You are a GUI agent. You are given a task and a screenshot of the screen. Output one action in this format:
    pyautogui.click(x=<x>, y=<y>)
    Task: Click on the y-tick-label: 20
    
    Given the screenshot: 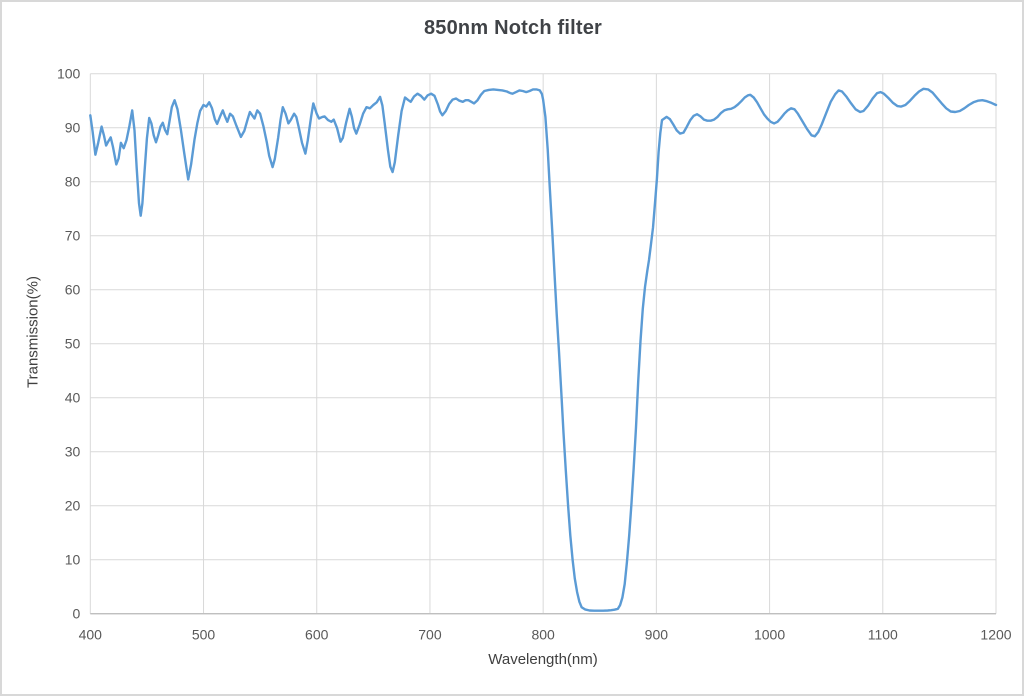 What is the action you would take?
    pyautogui.click(x=73, y=506)
    